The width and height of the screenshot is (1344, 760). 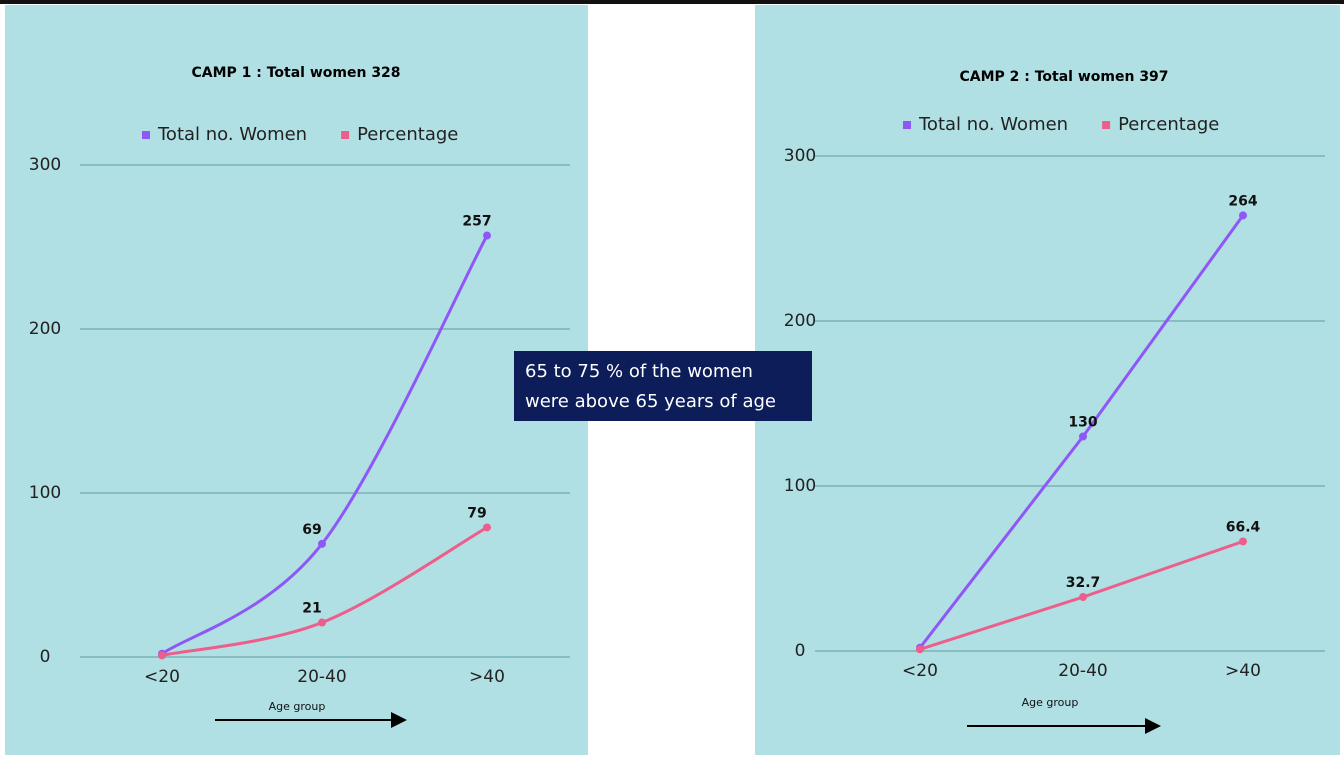 What do you see at coordinates (1063, 77) in the screenshot?
I see `chart-title: CAMP 2 : Total women 397` at bounding box center [1063, 77].